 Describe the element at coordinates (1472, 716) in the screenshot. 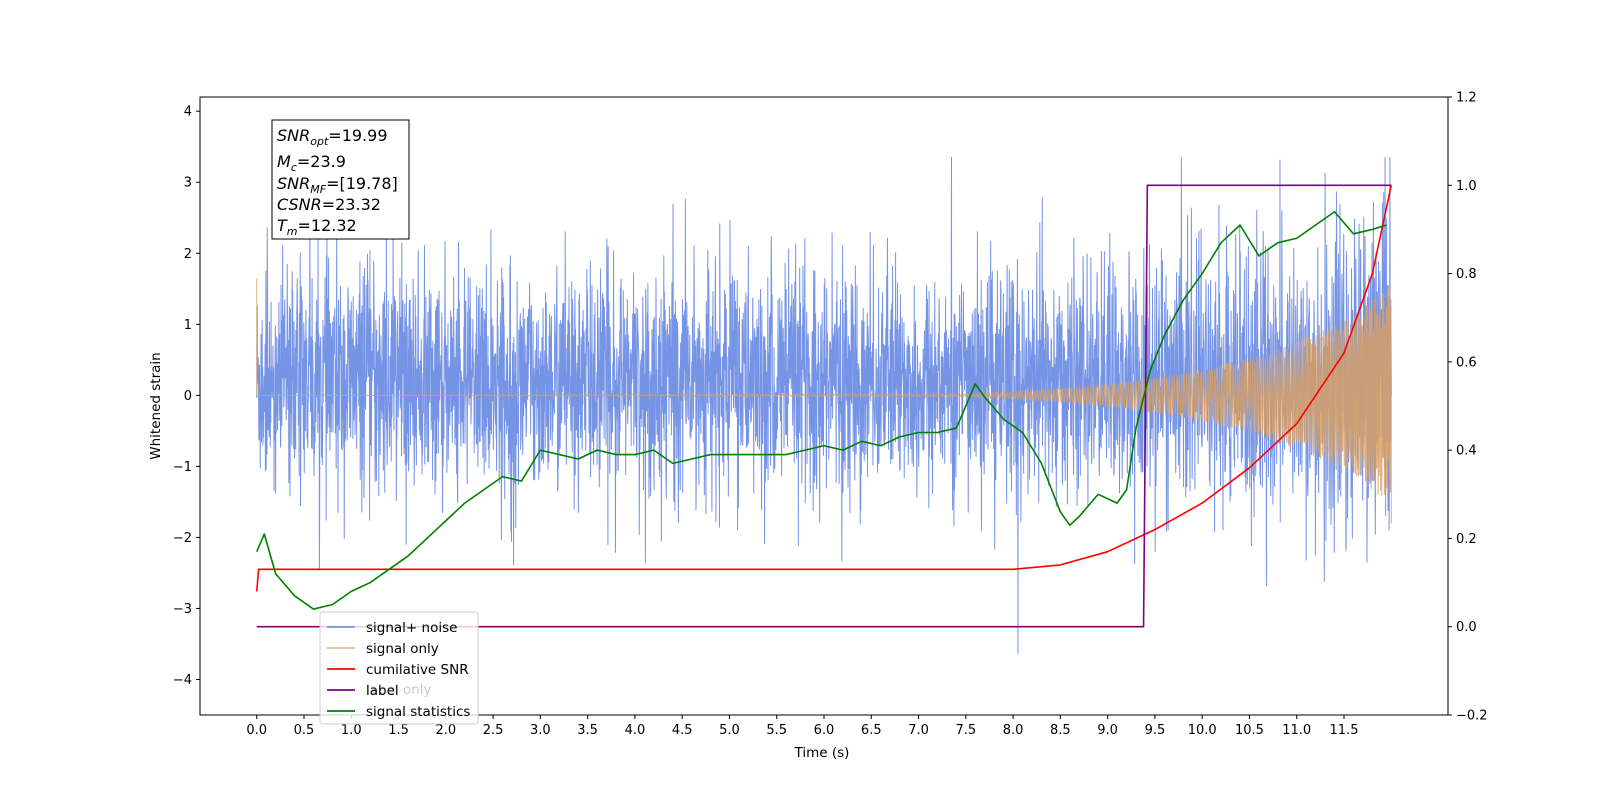

I see `y2-tick-label: −0.2` at that location.